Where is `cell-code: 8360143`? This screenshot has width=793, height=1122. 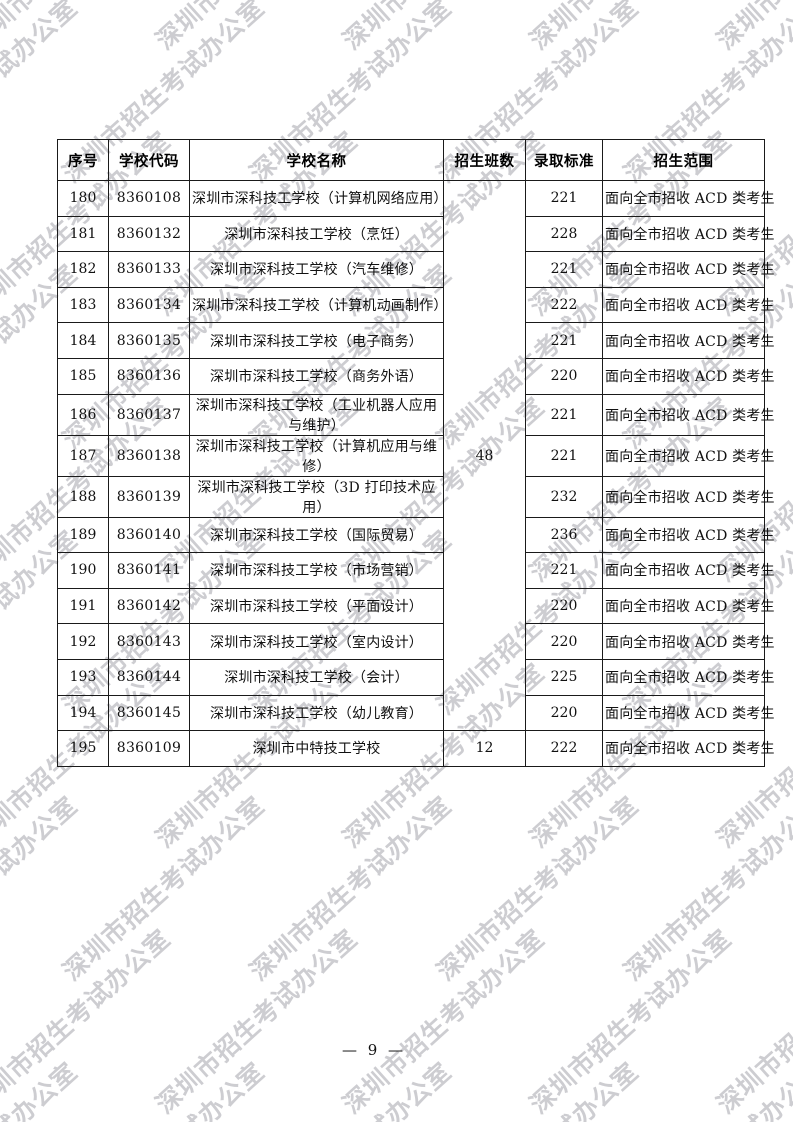 cell-code: 8360143 is located at coordinates (149, 641).